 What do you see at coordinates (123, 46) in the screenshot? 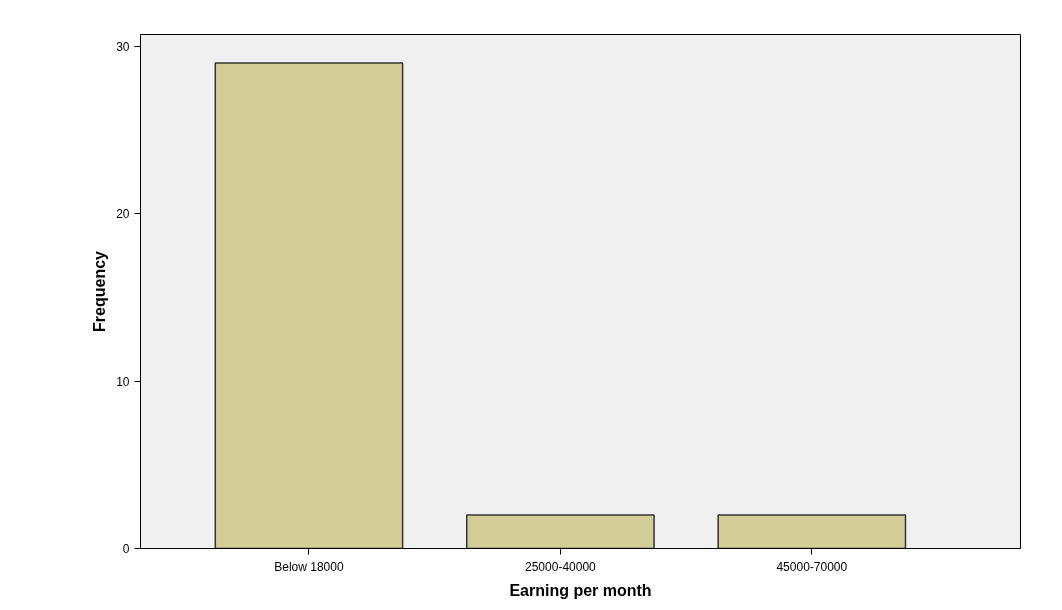
I see `y-tick-label: 30` at bounding box center [123, 46].